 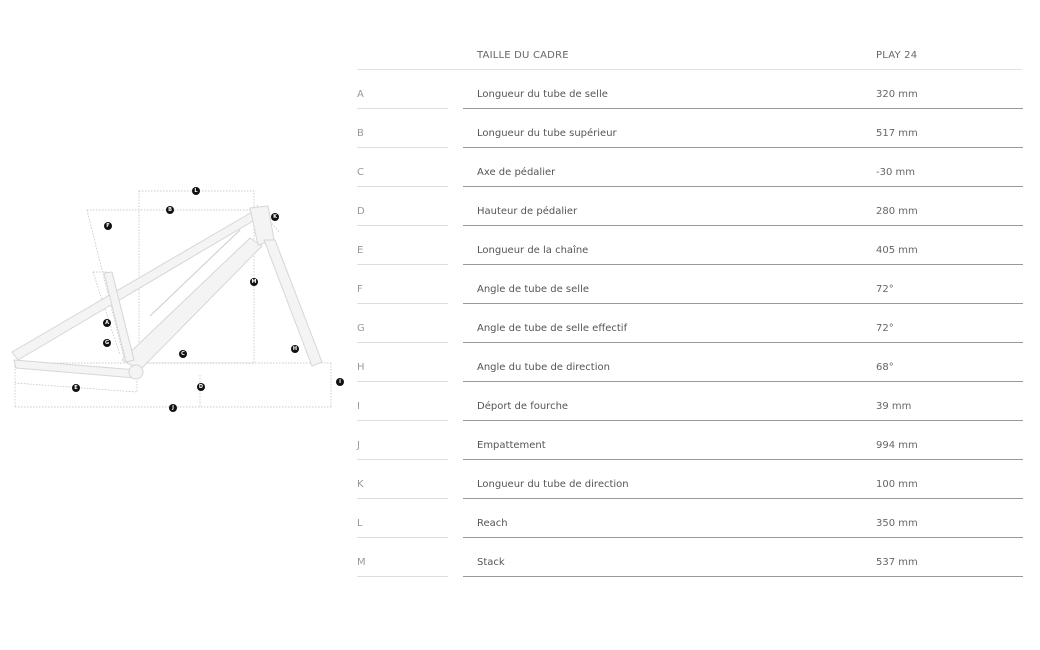 I want to click on table-row: I Déport de fourche 39 mm, so click(x=520, y=423).